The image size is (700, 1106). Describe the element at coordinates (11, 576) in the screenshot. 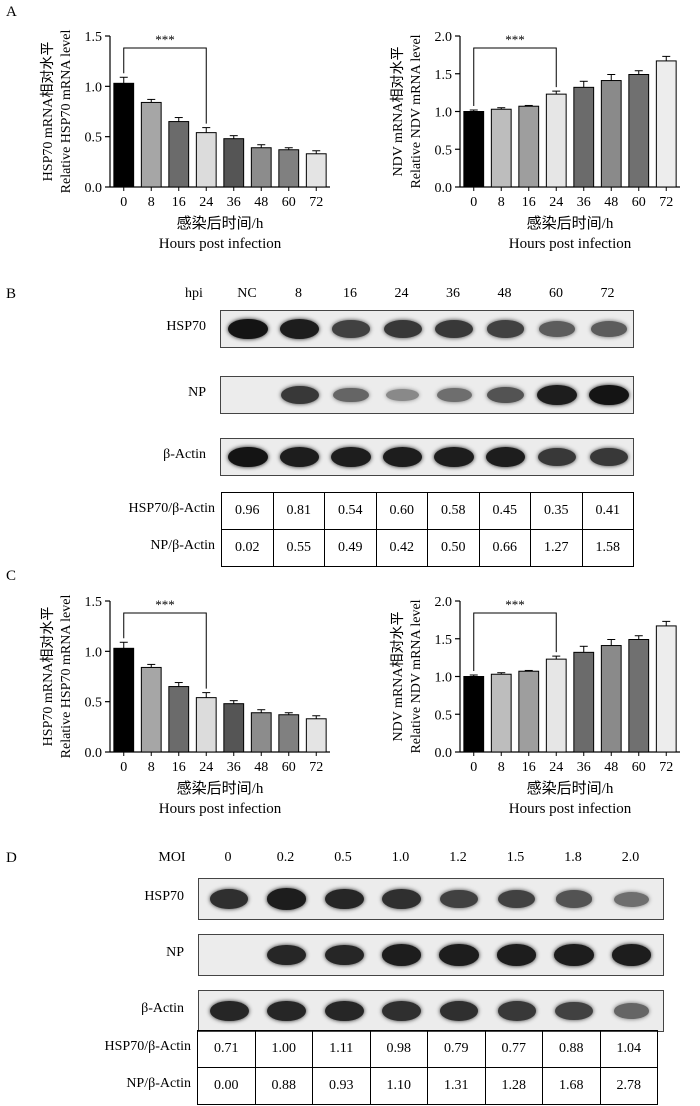

I see `panel-letter-c: C` at that location.